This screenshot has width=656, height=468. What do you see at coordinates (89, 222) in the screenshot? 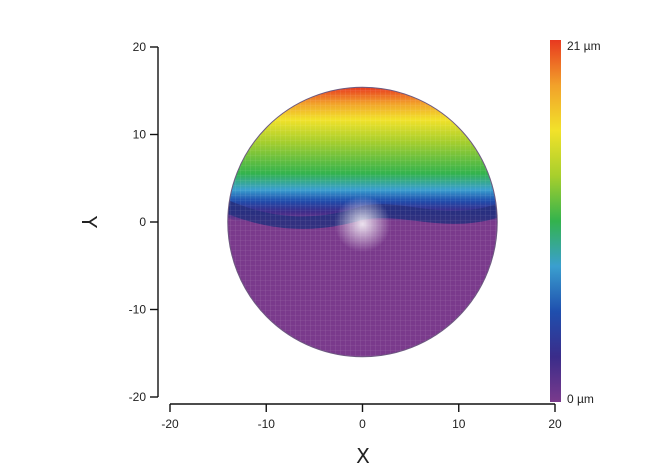
I see `y-axis-title: Y` at bounding box center [89, 222].